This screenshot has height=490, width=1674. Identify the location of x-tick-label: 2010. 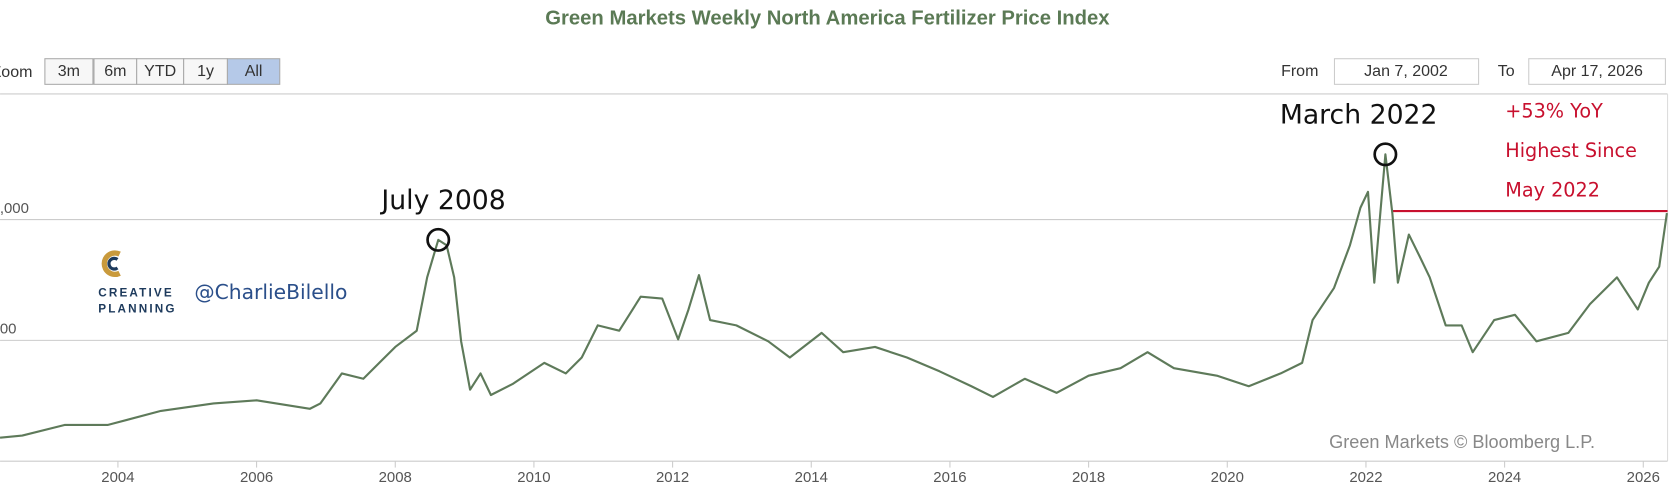
(533, 477).